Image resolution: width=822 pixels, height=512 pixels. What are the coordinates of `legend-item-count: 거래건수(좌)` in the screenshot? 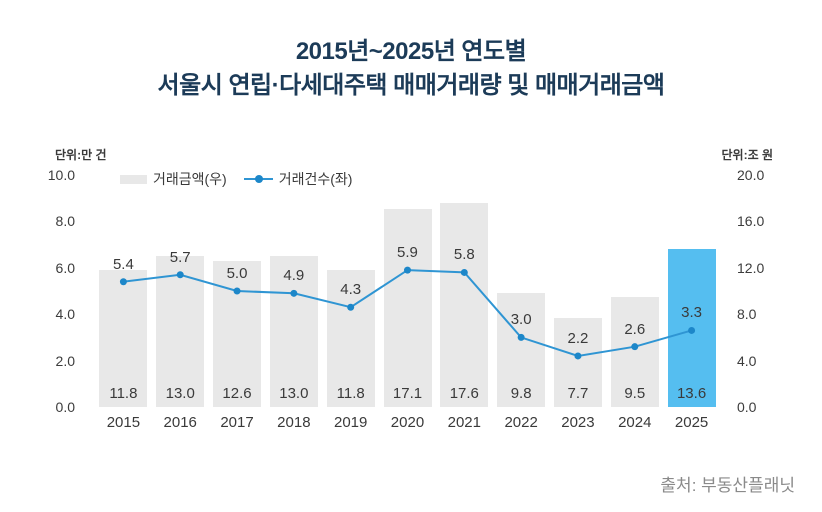 It's located at (298, 179).